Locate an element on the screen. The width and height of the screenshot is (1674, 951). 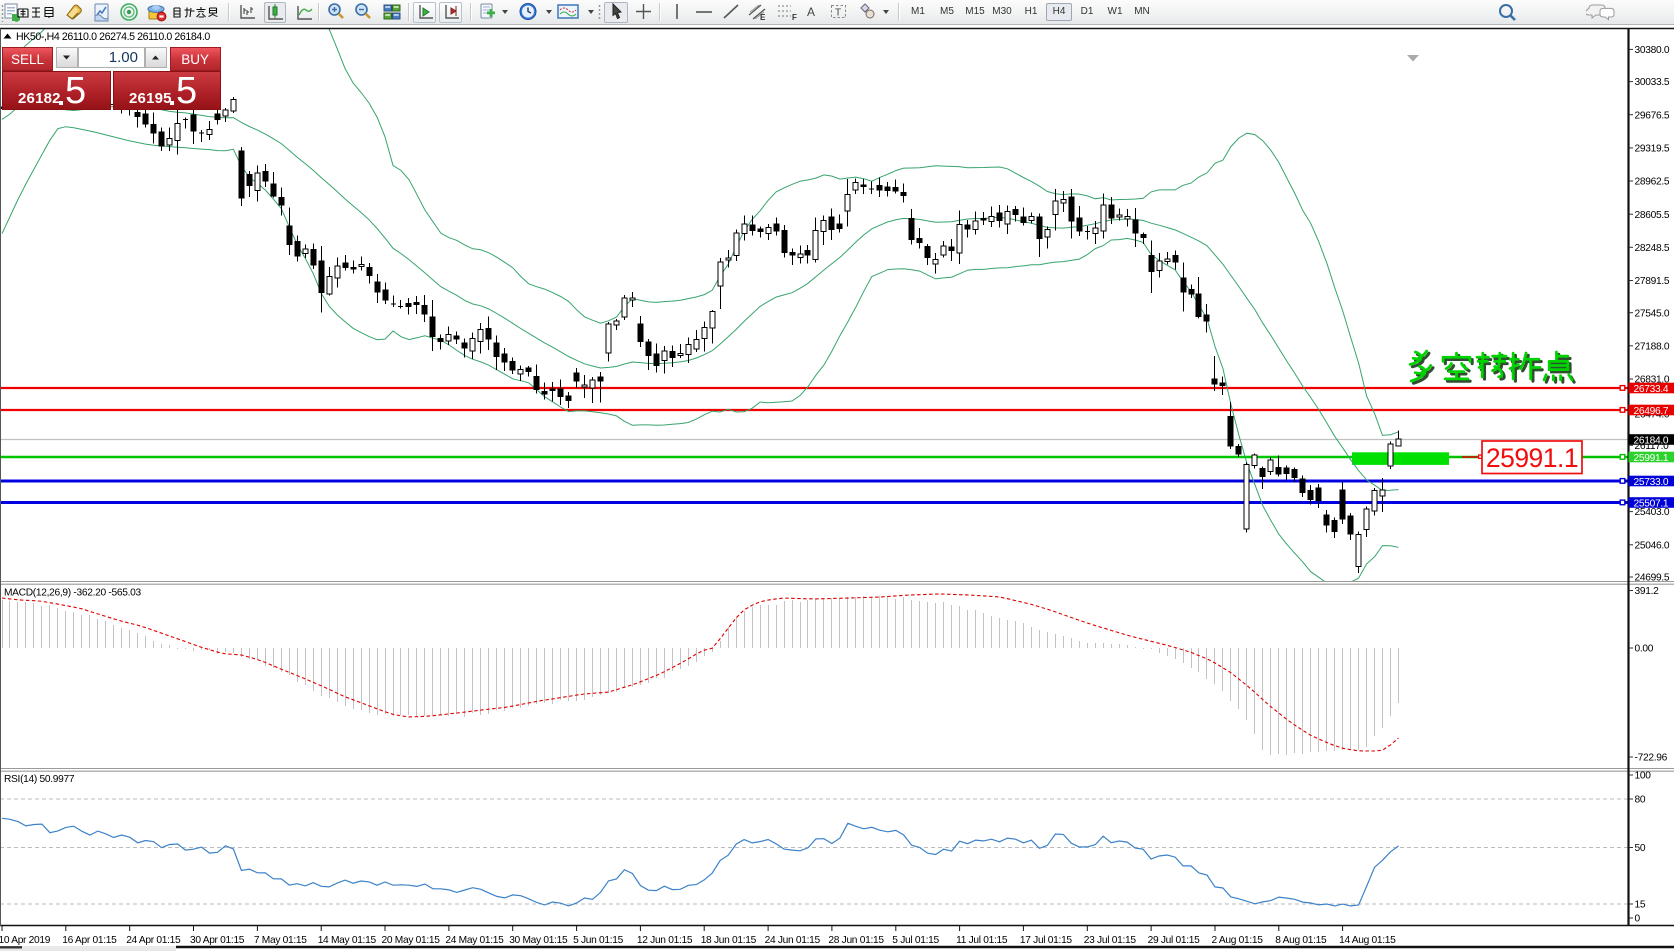
svg-text: 14 Aug 01:15 is located at coordinates (1367, 940).